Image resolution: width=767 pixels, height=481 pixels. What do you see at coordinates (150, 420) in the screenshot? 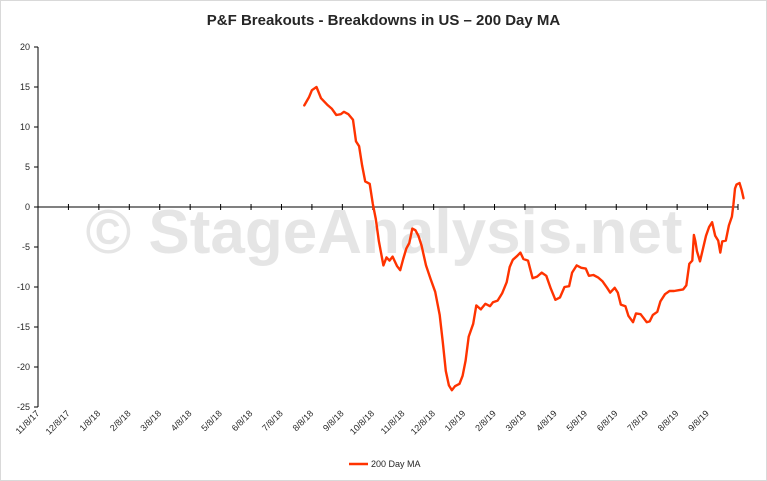
I see `x-tick-label: 3/8/18` at bounding box center [150, 420].